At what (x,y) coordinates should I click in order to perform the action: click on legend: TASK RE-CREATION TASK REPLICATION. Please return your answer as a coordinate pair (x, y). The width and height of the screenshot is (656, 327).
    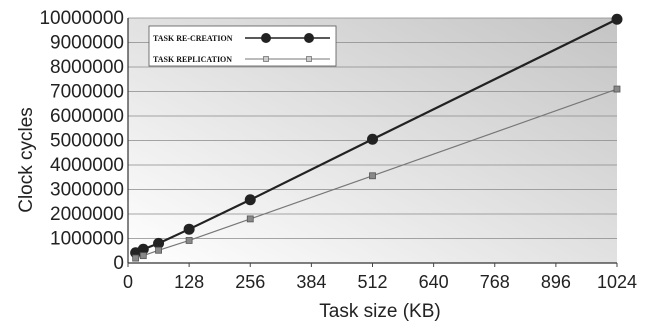
    Looking at the image, I should click on (242, 46).